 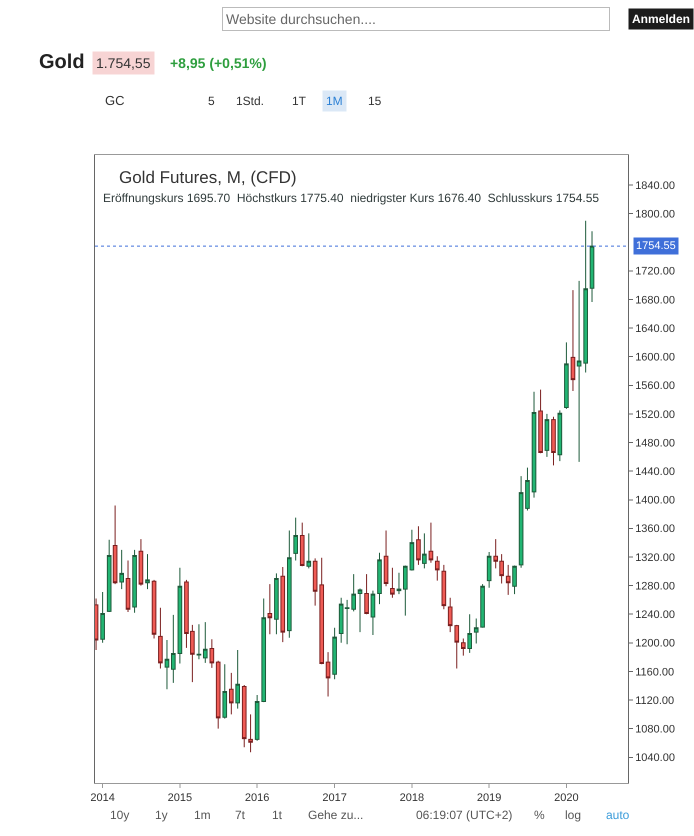 I want to click on text: 1m, so click(x=202, y=815).